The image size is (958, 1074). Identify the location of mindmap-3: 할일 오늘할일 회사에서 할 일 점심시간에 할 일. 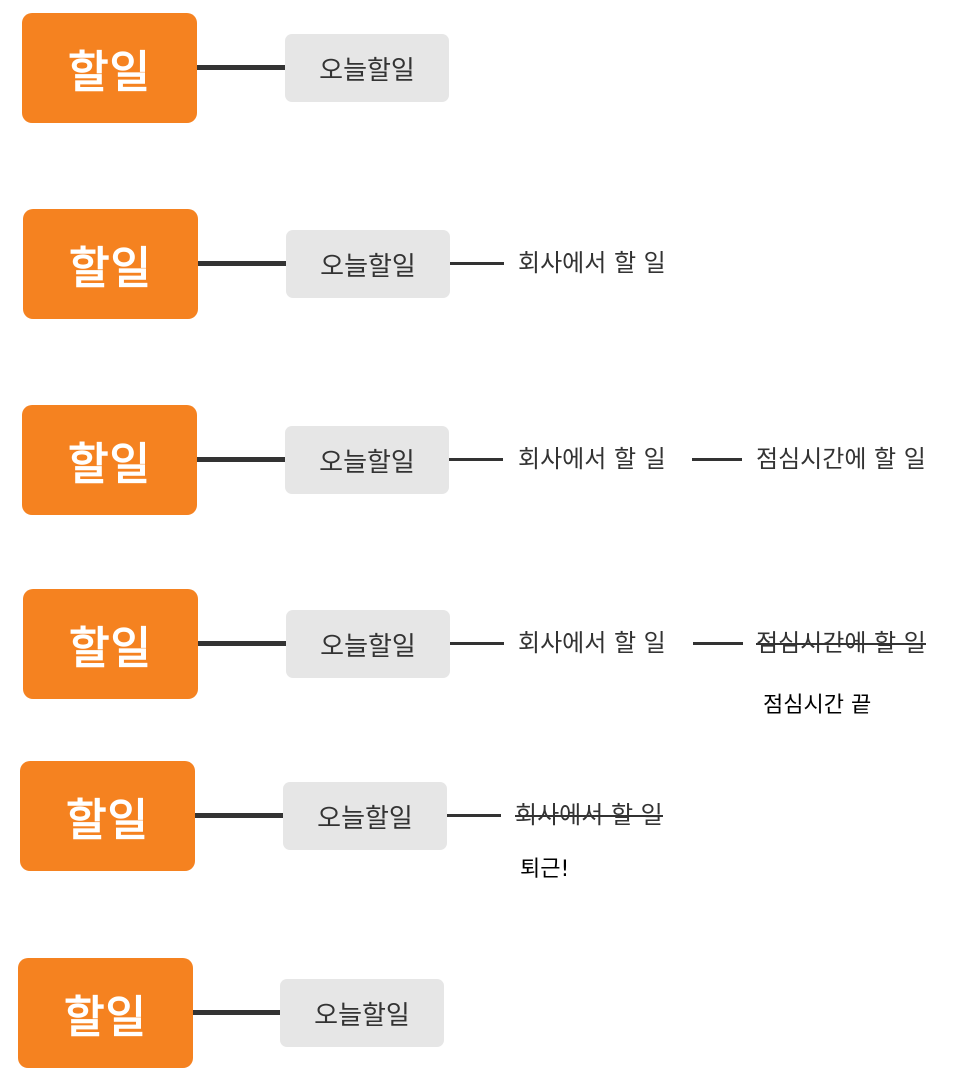
(479, 461).